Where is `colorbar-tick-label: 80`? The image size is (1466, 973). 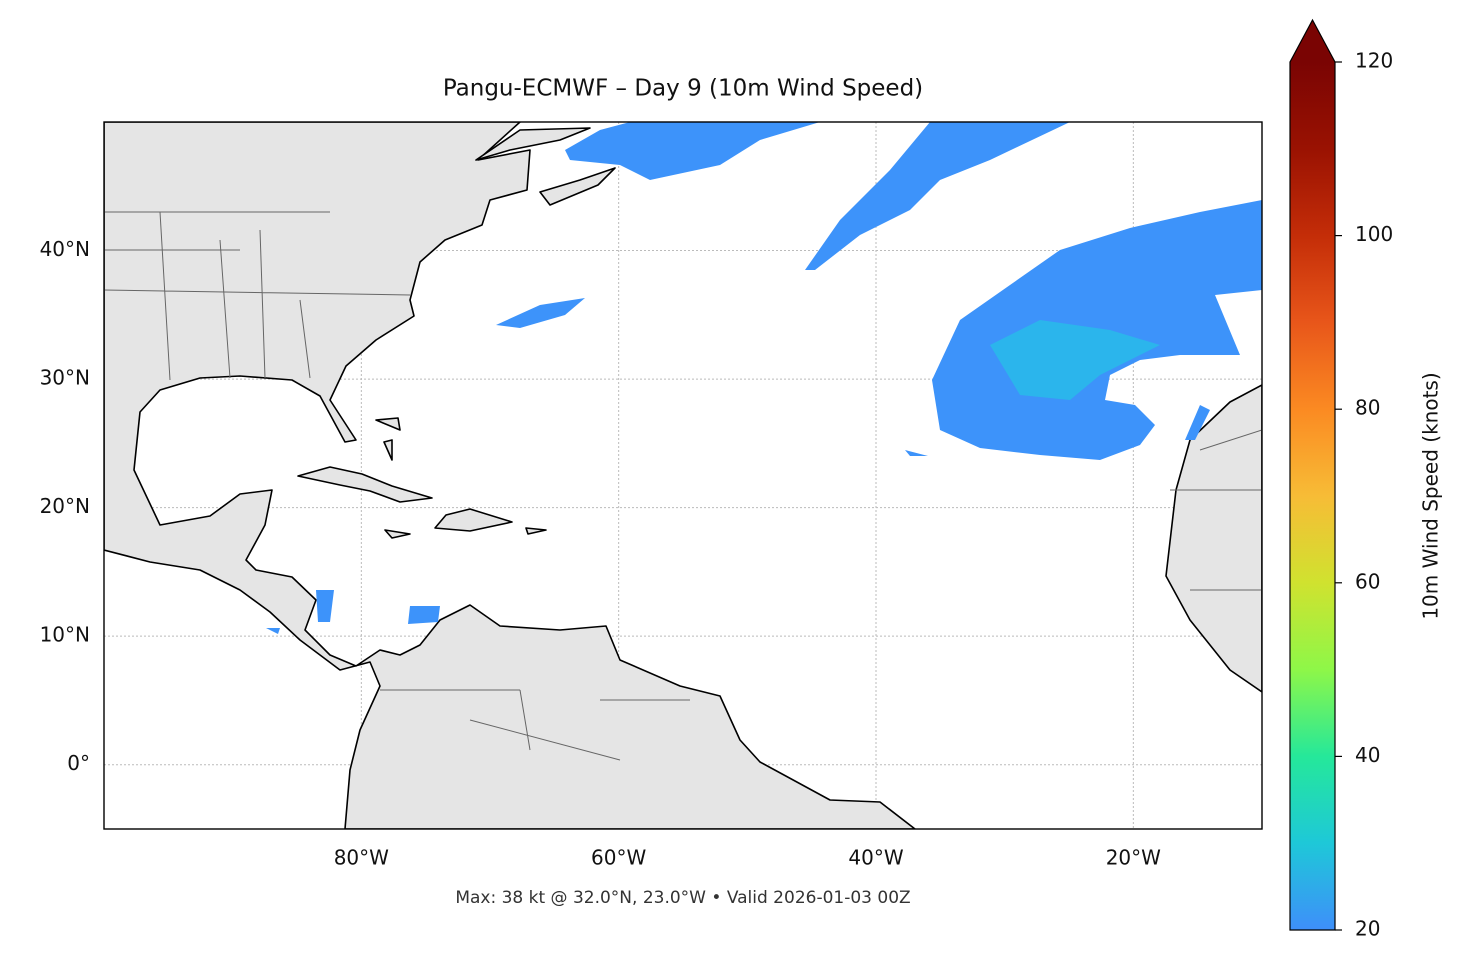
colorbar-tick-label: 80 is located at coordinates (1367, 408).